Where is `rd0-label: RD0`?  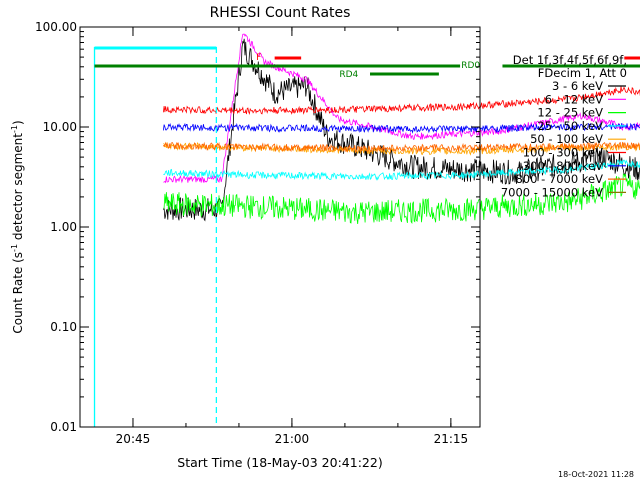
rd0-label: RD0 is located at coordinates (470, 66).